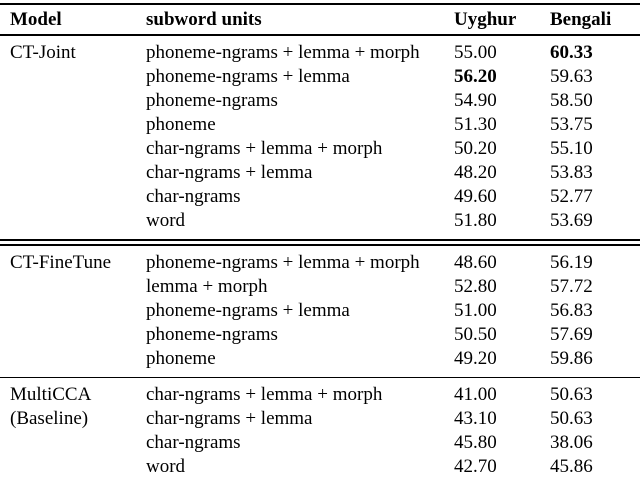 This screenshot has height=485, width=640. What do you see at coordinates (475, 76) in the screenshot?
I see `cell-uyghur-score: 56.20` at bounding box center [475, 76].